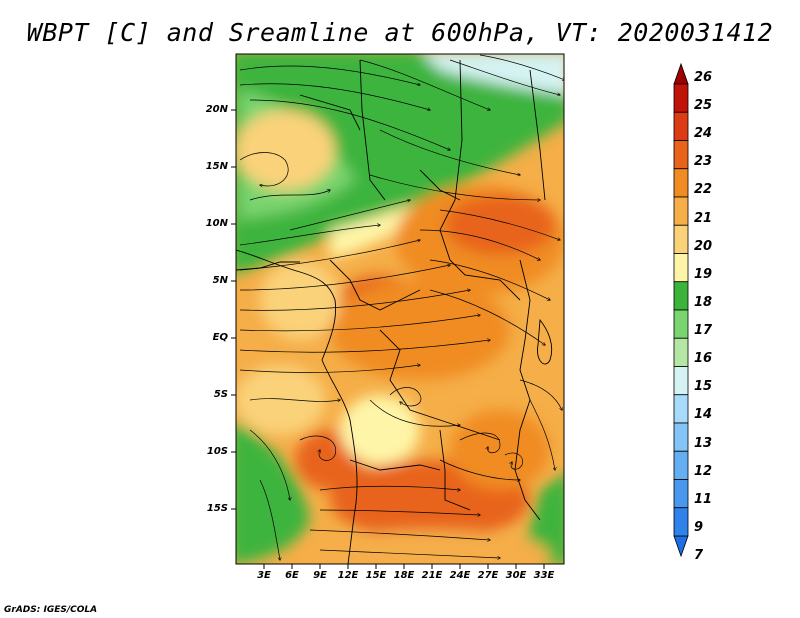 The width and height of the screenshot is (800, 618). What do you see at coordinates (699, 527) in the screenshot?
I see `colorbar-label: 9` at bounding box center [699, 527].